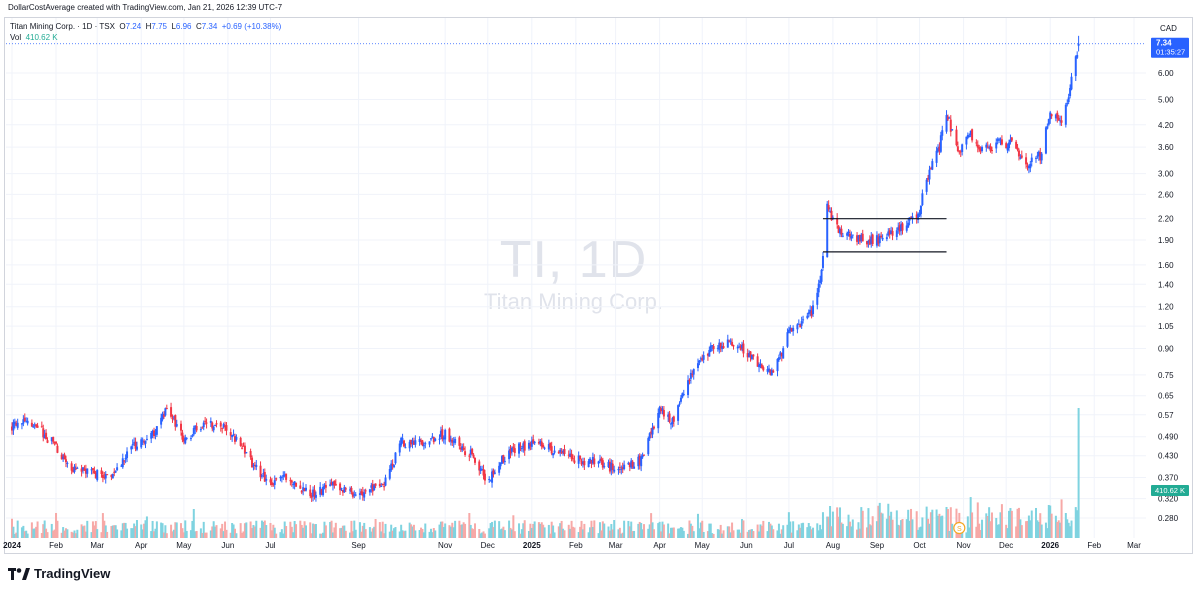 Image resolution: width=1200 pixels, height=591 pixels. I want to click on event-marker, so click(959, 528).